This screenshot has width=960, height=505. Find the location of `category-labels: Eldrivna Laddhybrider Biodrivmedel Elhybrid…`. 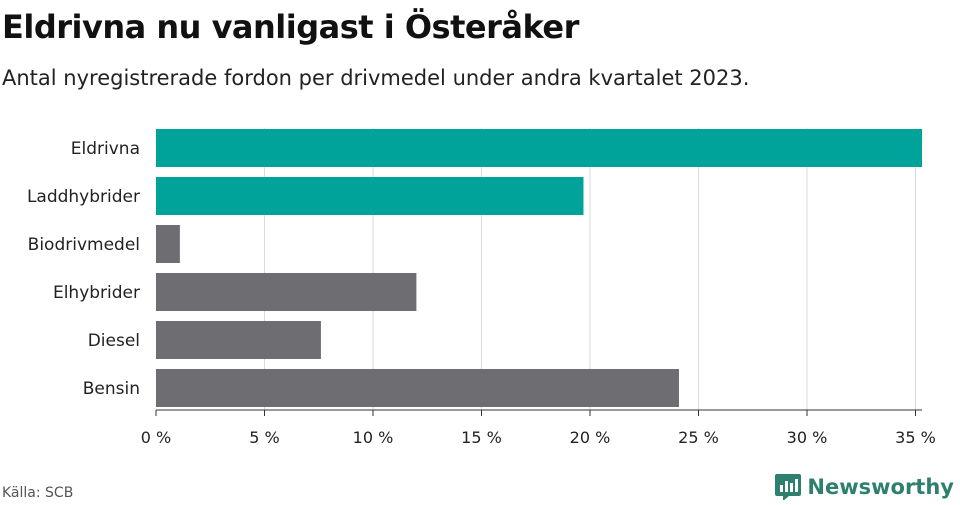

category-labels: Eldrivna Laddhybrider Biodrivmedel Elhybrid… is located at coordinates (83, 269).